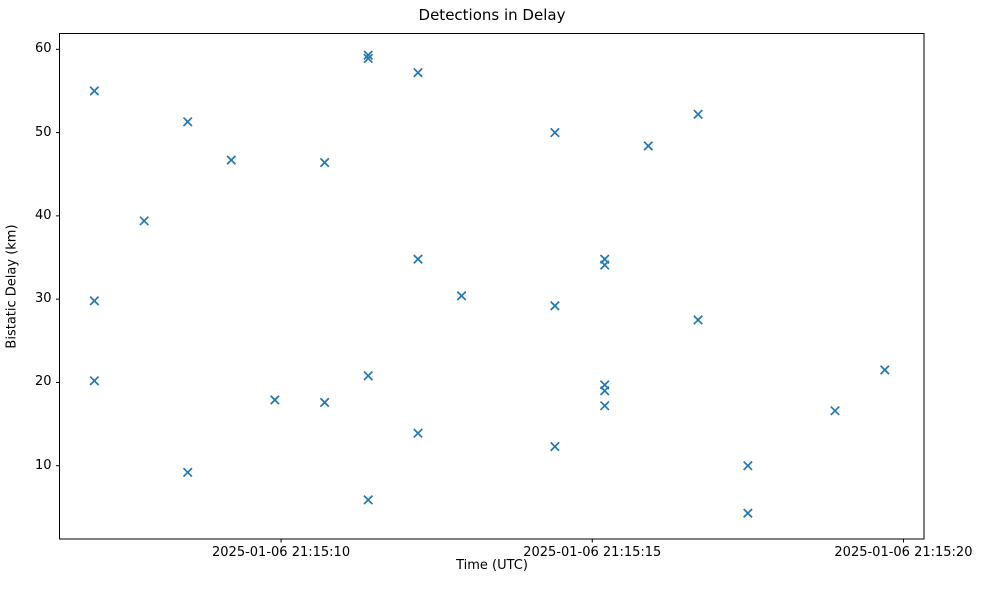 The height and width of the screenshot is (590, 988). I want to click on y-tick-label: 10, so click(43, 465).